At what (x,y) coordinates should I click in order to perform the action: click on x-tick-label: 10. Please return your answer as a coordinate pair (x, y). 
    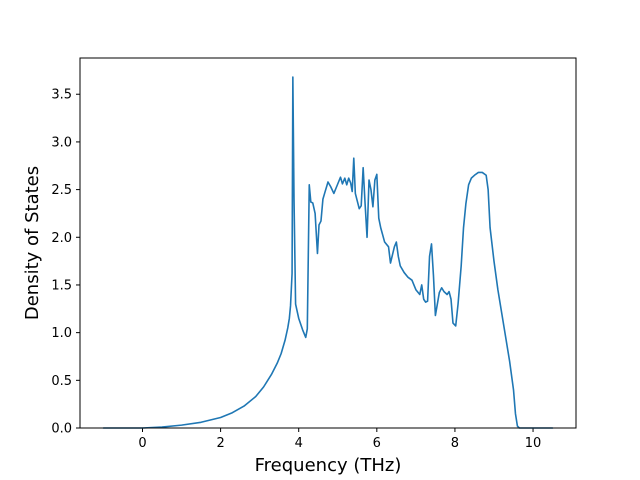
    Looking at the image, I should click on (533, 443).